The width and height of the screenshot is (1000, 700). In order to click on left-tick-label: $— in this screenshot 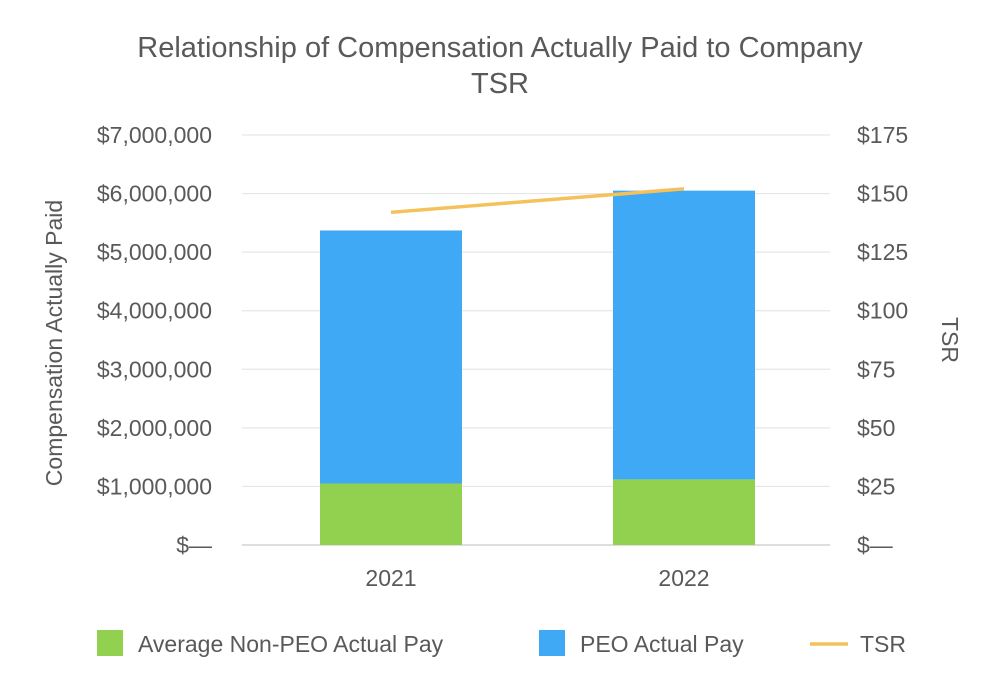, I will do `click(194, 545)`.